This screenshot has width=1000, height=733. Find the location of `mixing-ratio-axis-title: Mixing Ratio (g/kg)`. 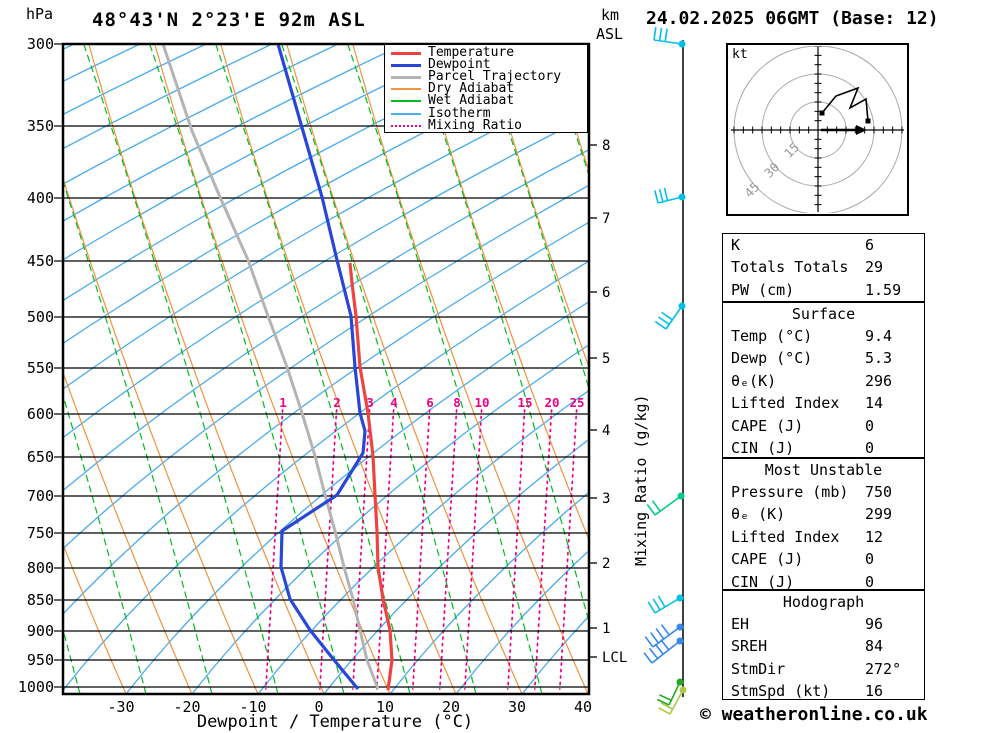

mixing-ratio-axis-title: Mixing Ratio (g/kg) is located at coordinates (641, 480).